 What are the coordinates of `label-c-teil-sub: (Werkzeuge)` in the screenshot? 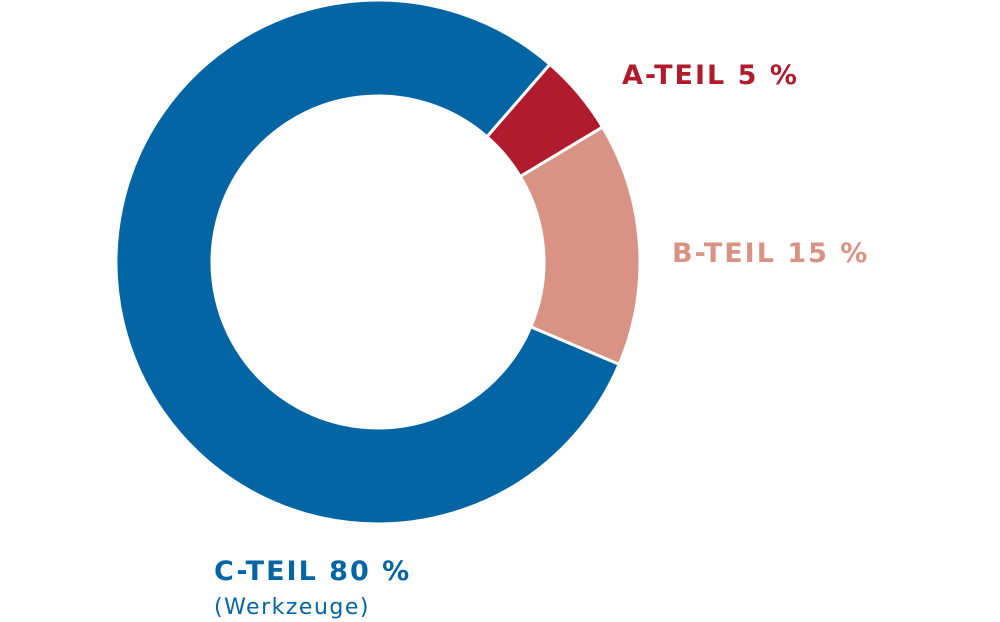 It's located at (292, 607).